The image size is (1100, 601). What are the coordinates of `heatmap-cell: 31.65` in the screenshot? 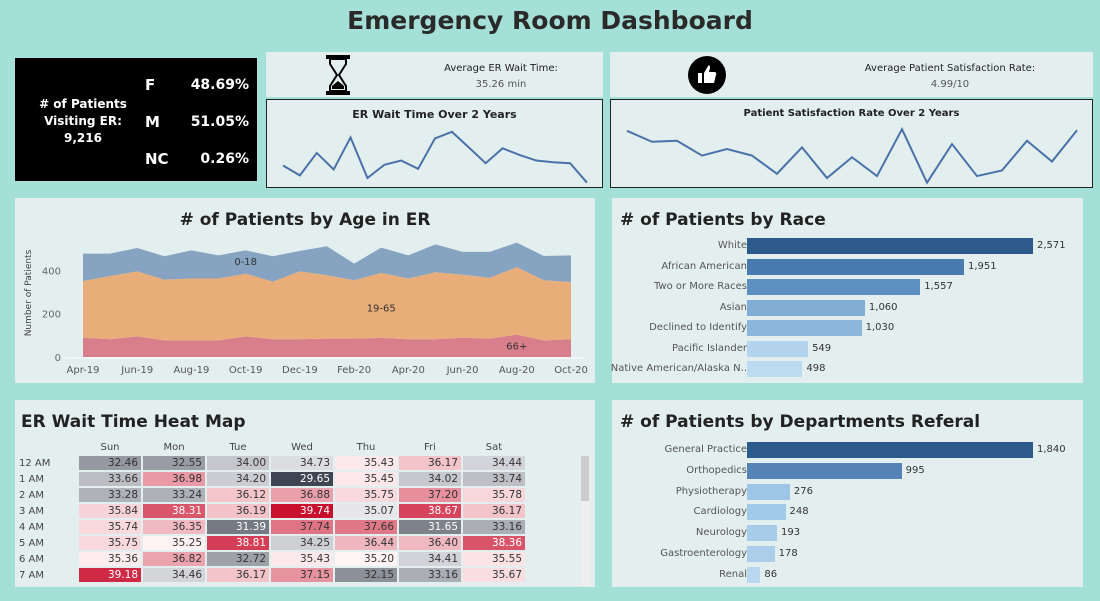 It's located at (430, 527).